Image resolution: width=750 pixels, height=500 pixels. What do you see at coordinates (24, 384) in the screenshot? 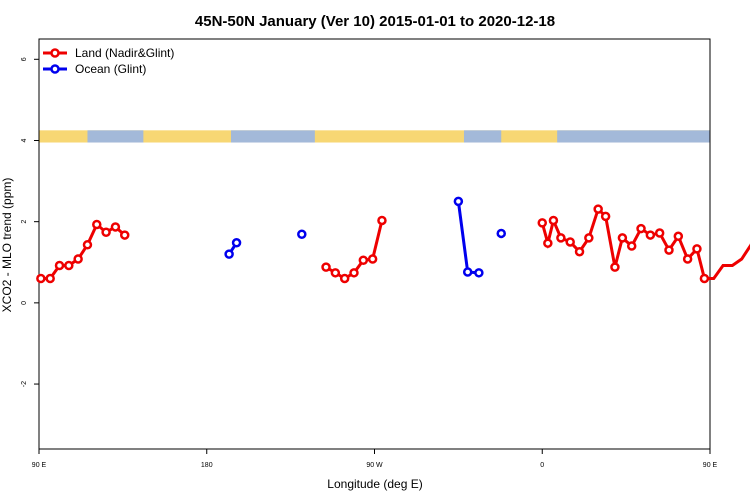
I see `y-tick-label: -2` at bounding box center [24, 384].